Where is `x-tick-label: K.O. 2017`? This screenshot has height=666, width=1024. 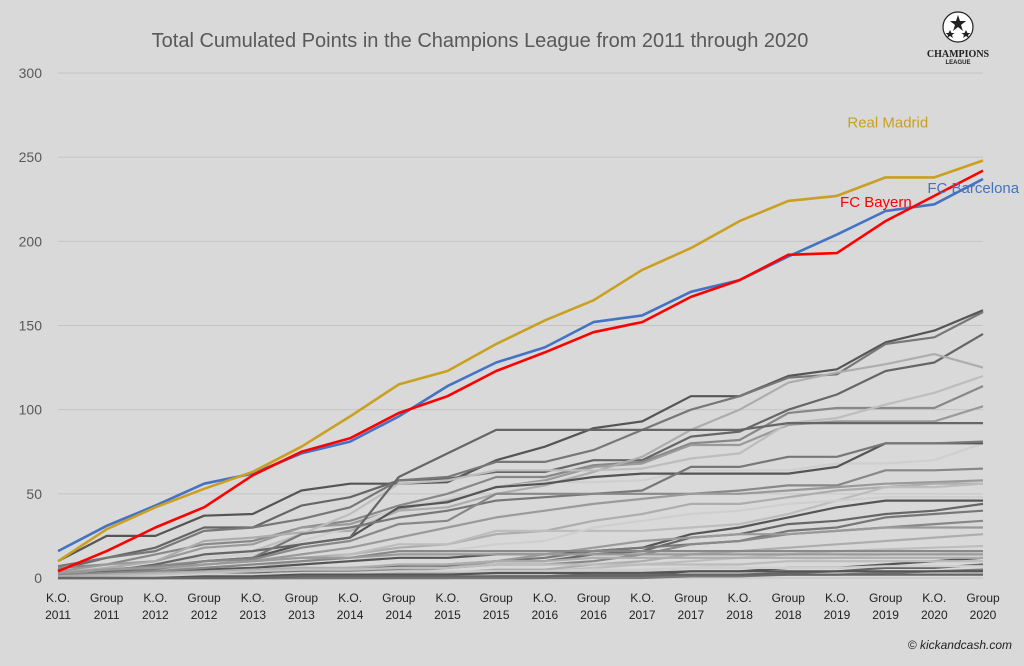
x-tick-label: K.O. 2017 is located at coordinates (642, 606).